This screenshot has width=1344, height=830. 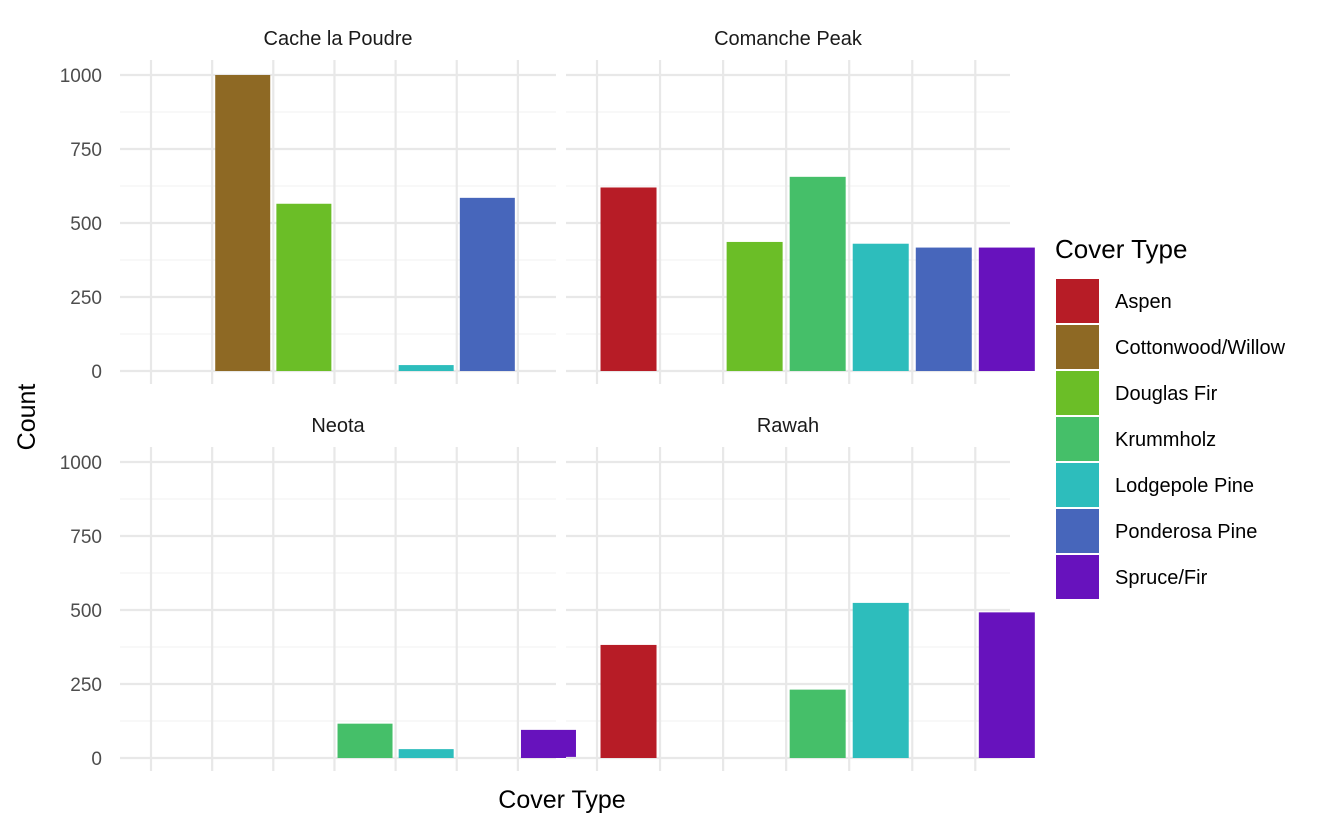 What do you see at coordinates (243, 223) in the screenshot?
I see `bar-cache-la-poudre-cottonwood-willow` at bounding box center [243, 223].